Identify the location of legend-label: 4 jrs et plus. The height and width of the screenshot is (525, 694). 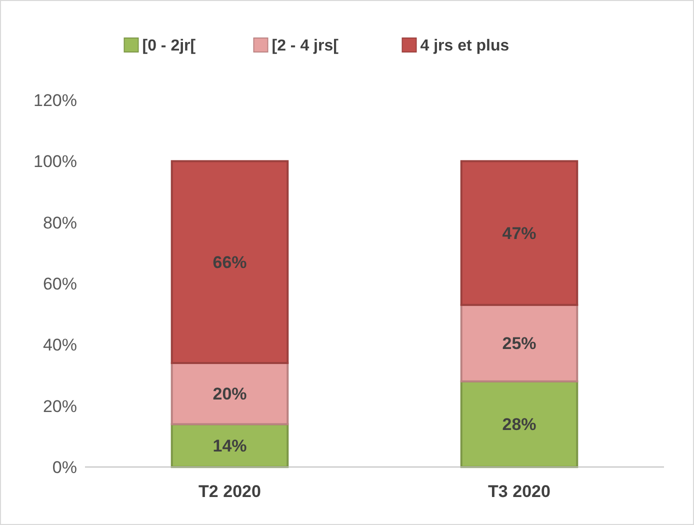
(465, 46).